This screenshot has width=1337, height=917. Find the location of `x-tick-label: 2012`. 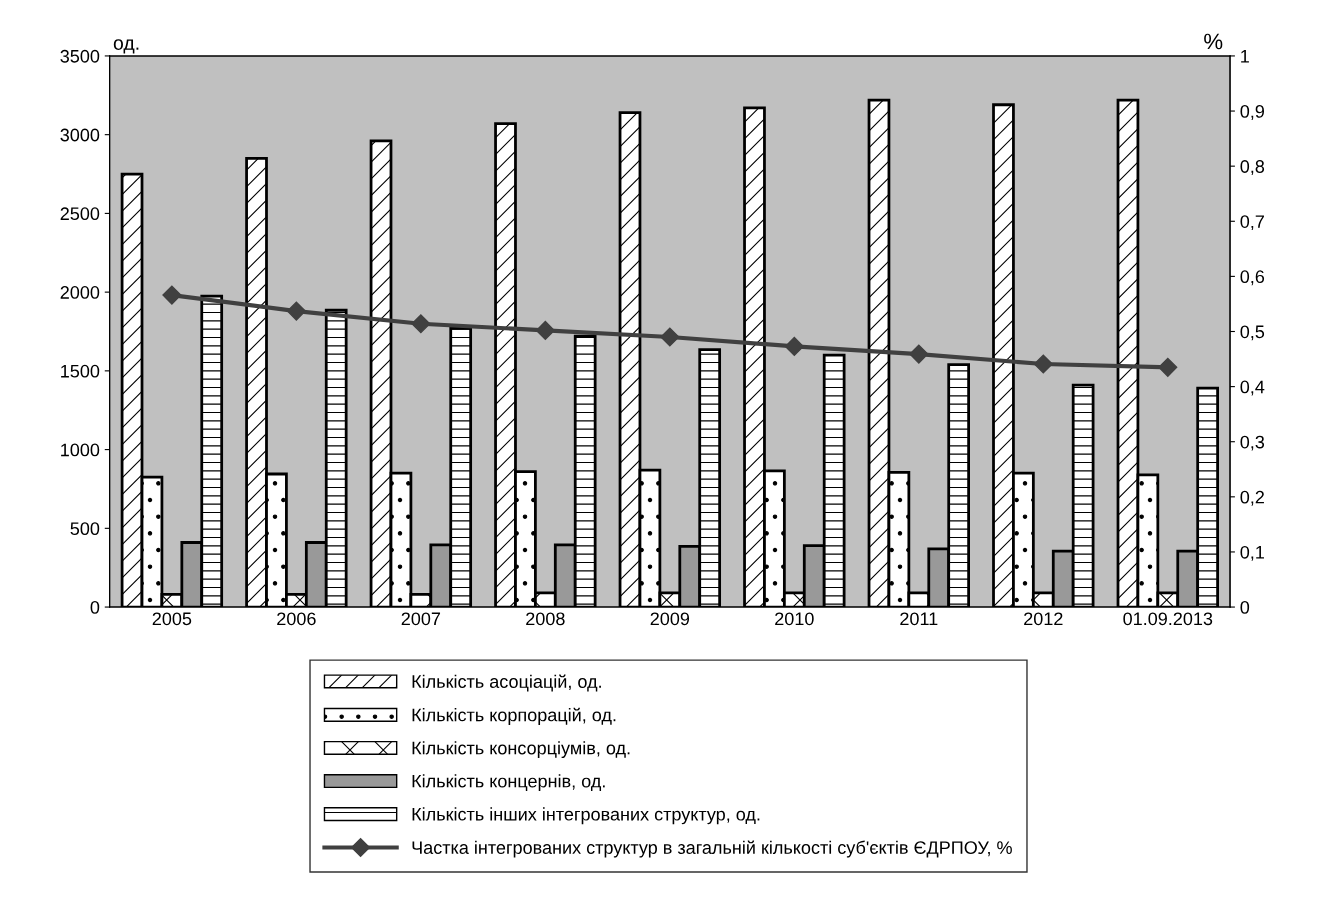

x-tick-label: 2012 is located at coordinates (1043, 619).